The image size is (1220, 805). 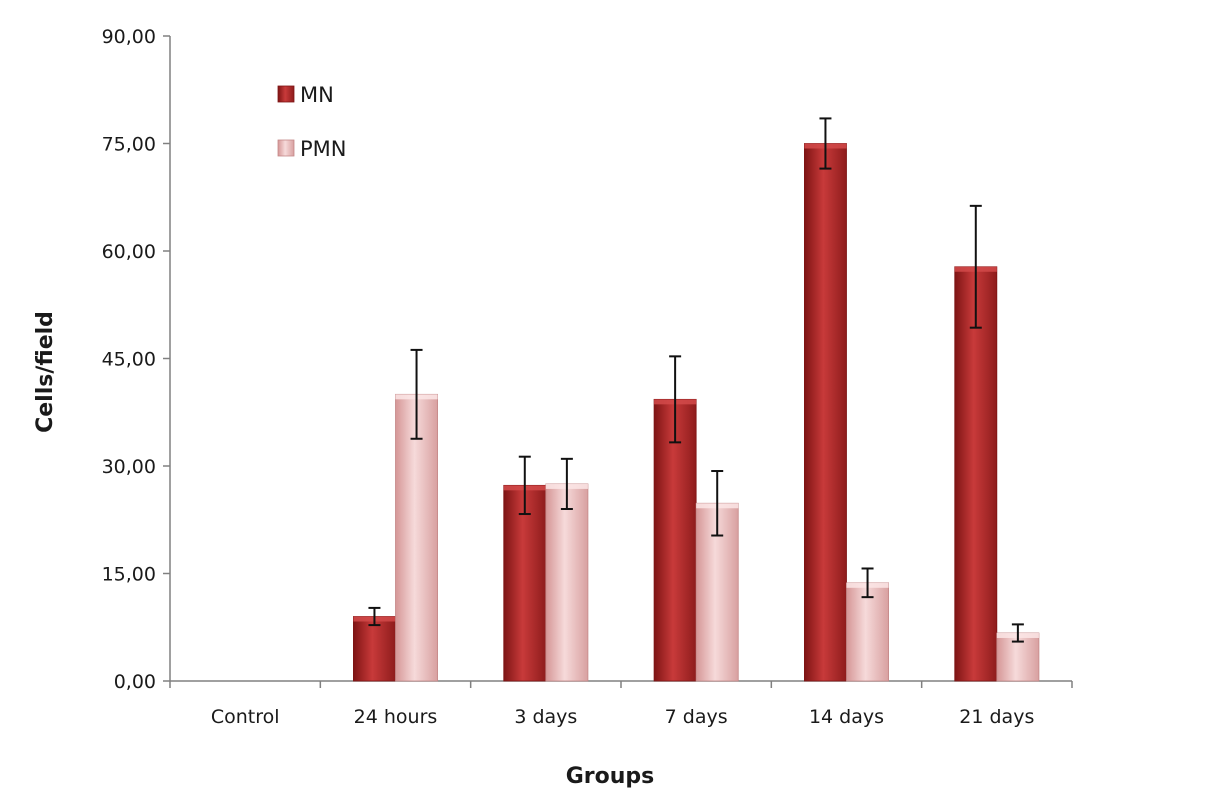 What do you see at coordinates (696, 717) in the screenshot?
I see `x-tick-label: 7 days` at bounding box center [696, 717].